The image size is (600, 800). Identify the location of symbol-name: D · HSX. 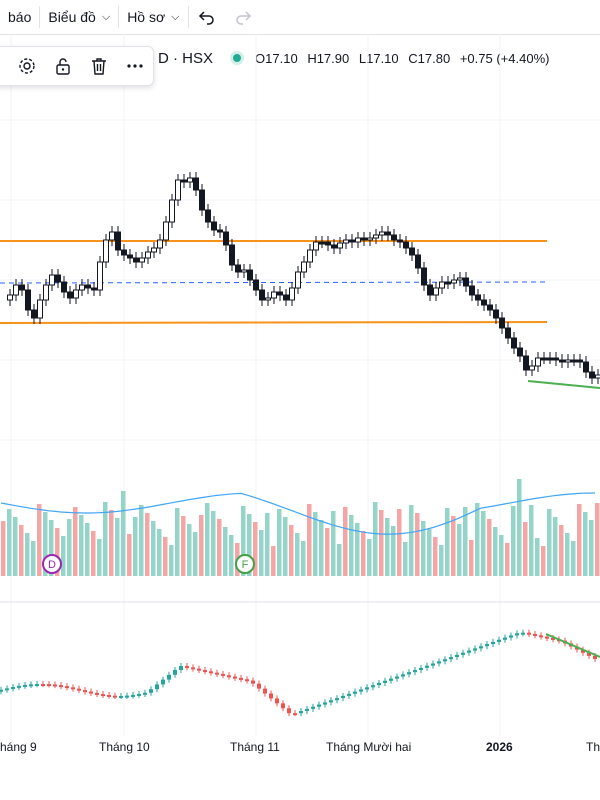
(186, 58).